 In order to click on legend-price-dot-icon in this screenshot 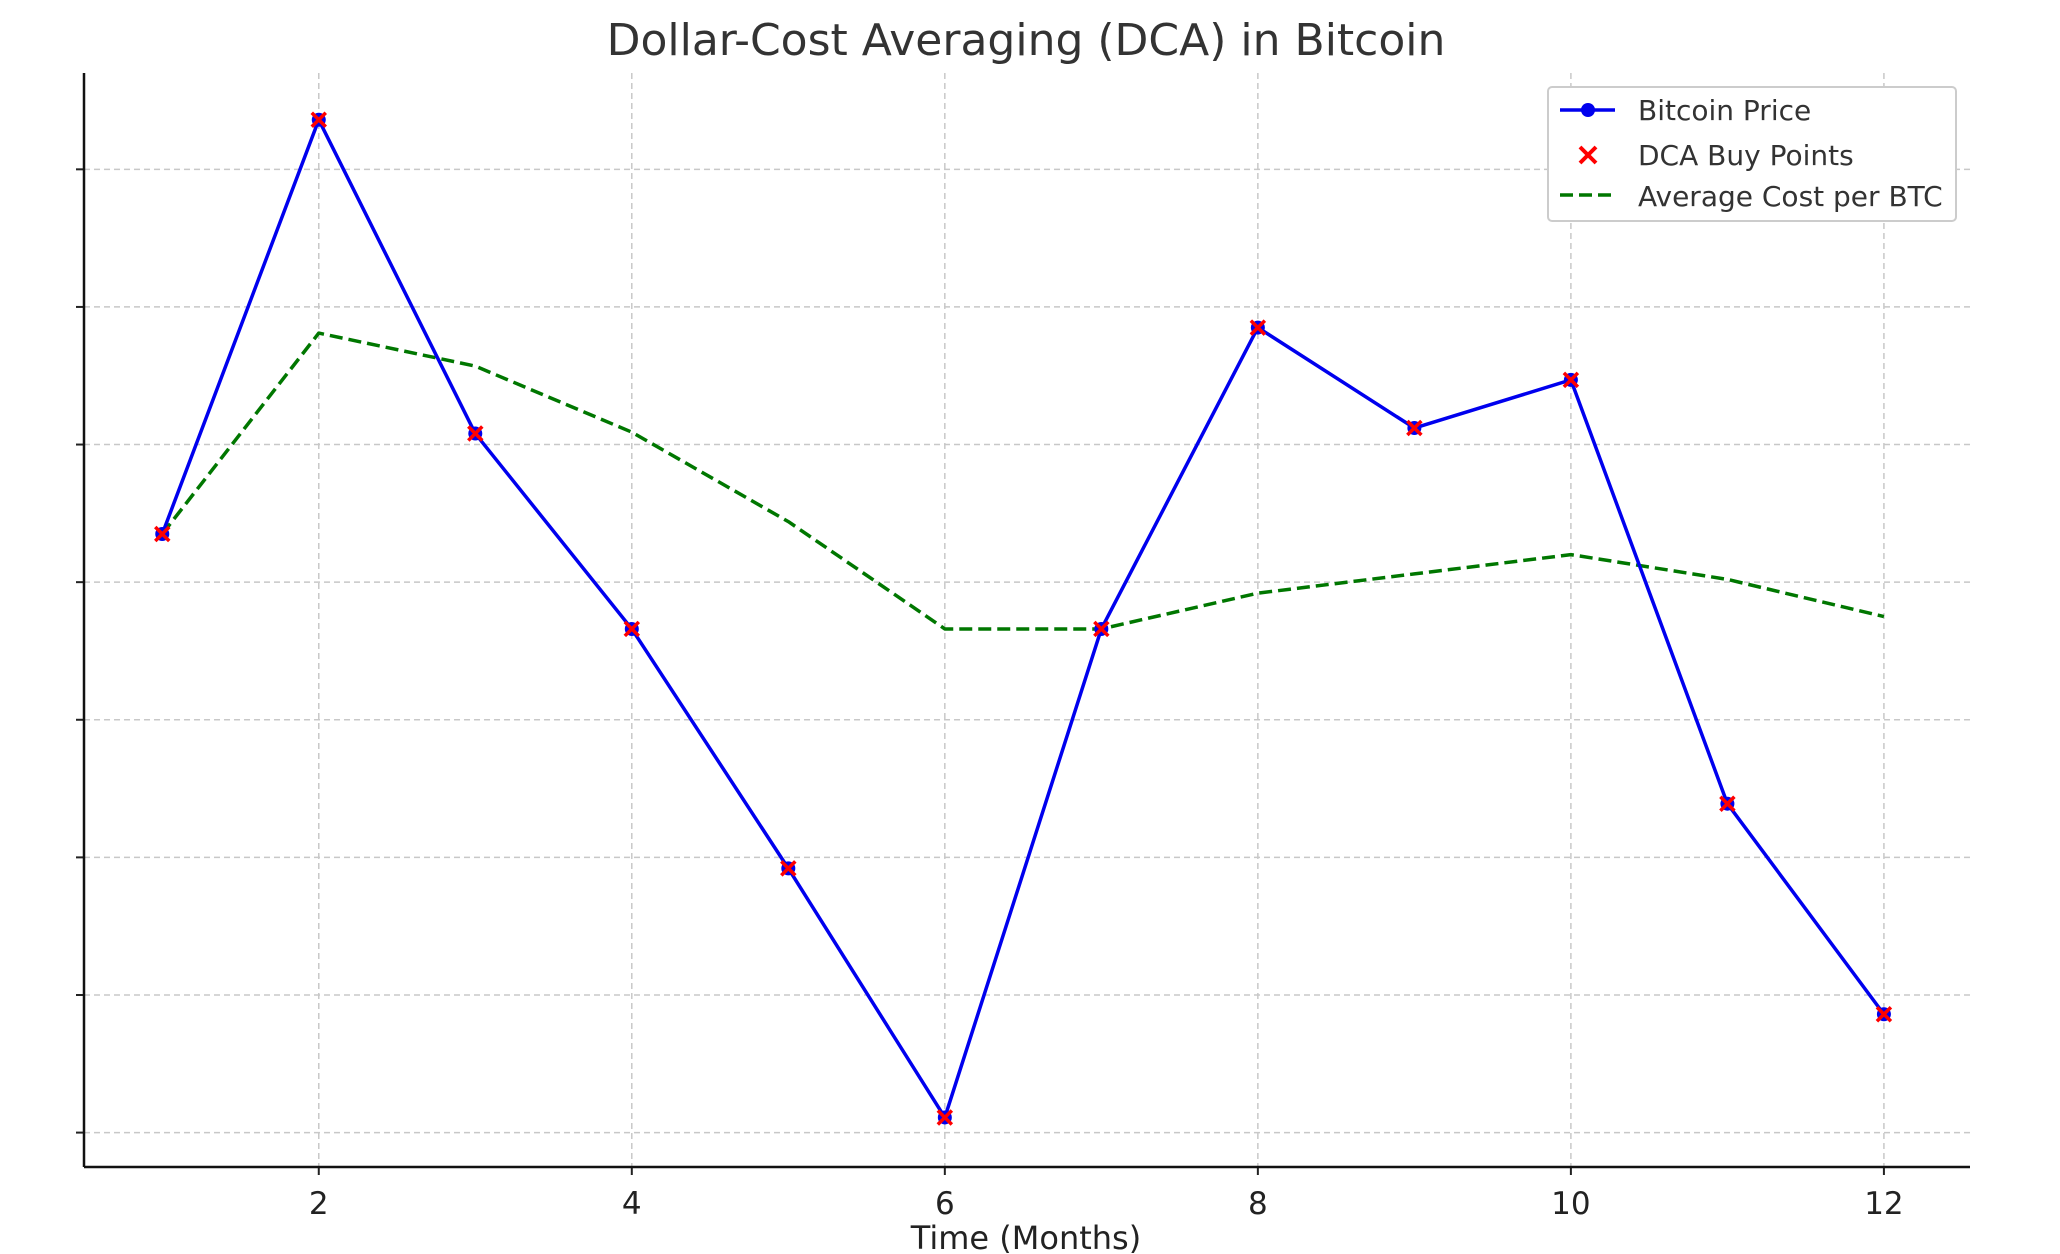, I will do `click(1588, 110)`.